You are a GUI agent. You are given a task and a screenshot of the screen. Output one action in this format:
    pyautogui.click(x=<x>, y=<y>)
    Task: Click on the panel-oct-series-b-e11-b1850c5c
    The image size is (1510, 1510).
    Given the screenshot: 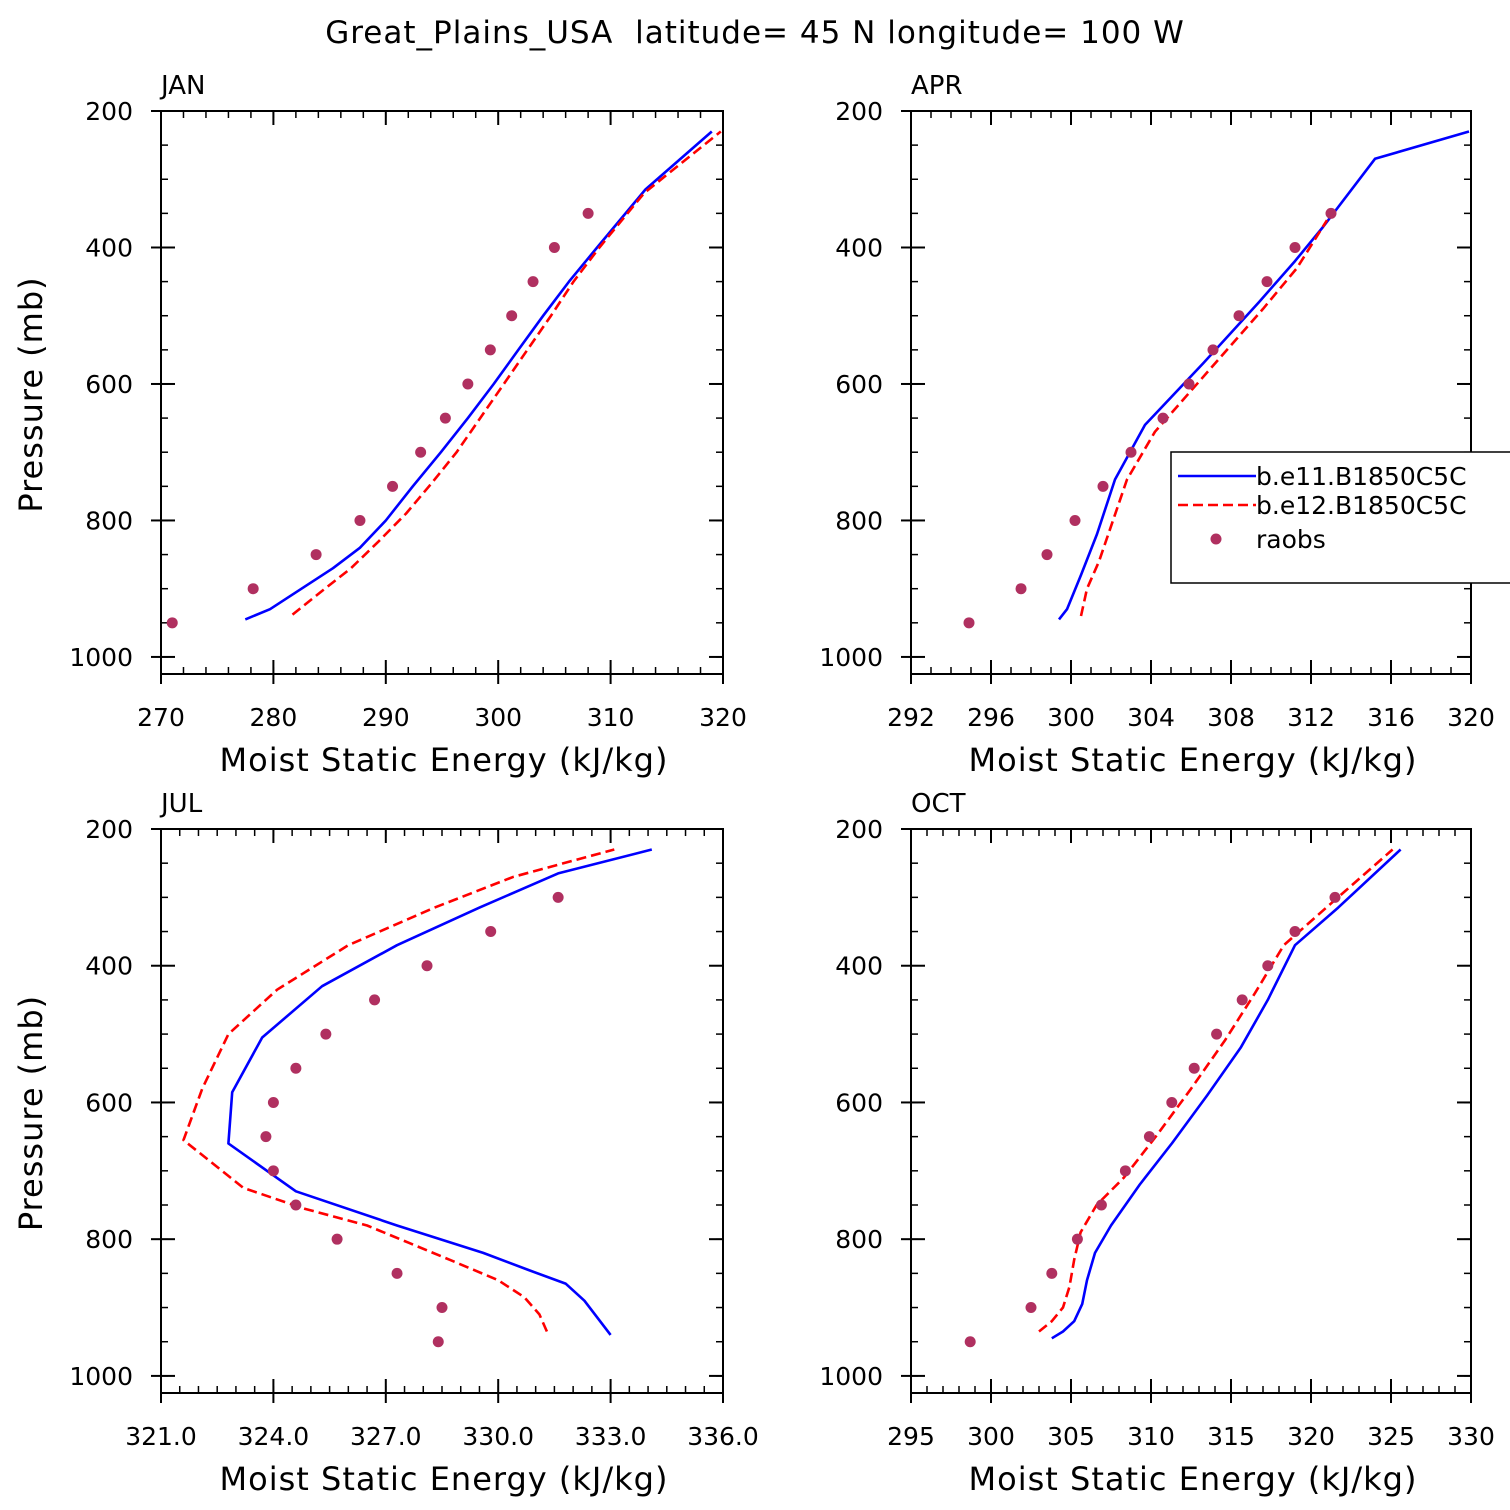 What is the action you would take?
    pyautogui.click(x=1226, y=1094)
    